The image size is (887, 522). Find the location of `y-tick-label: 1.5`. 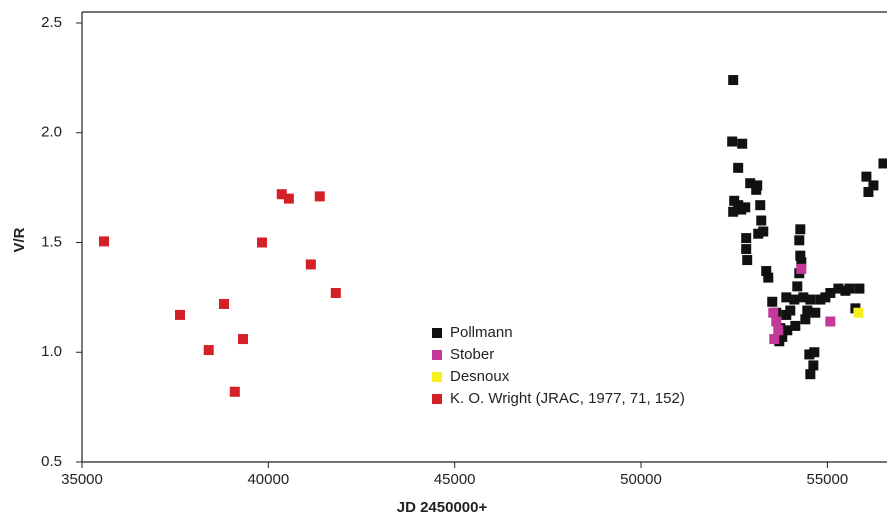

y-tick-label: 1.5 is located at coordinates (51, 241).